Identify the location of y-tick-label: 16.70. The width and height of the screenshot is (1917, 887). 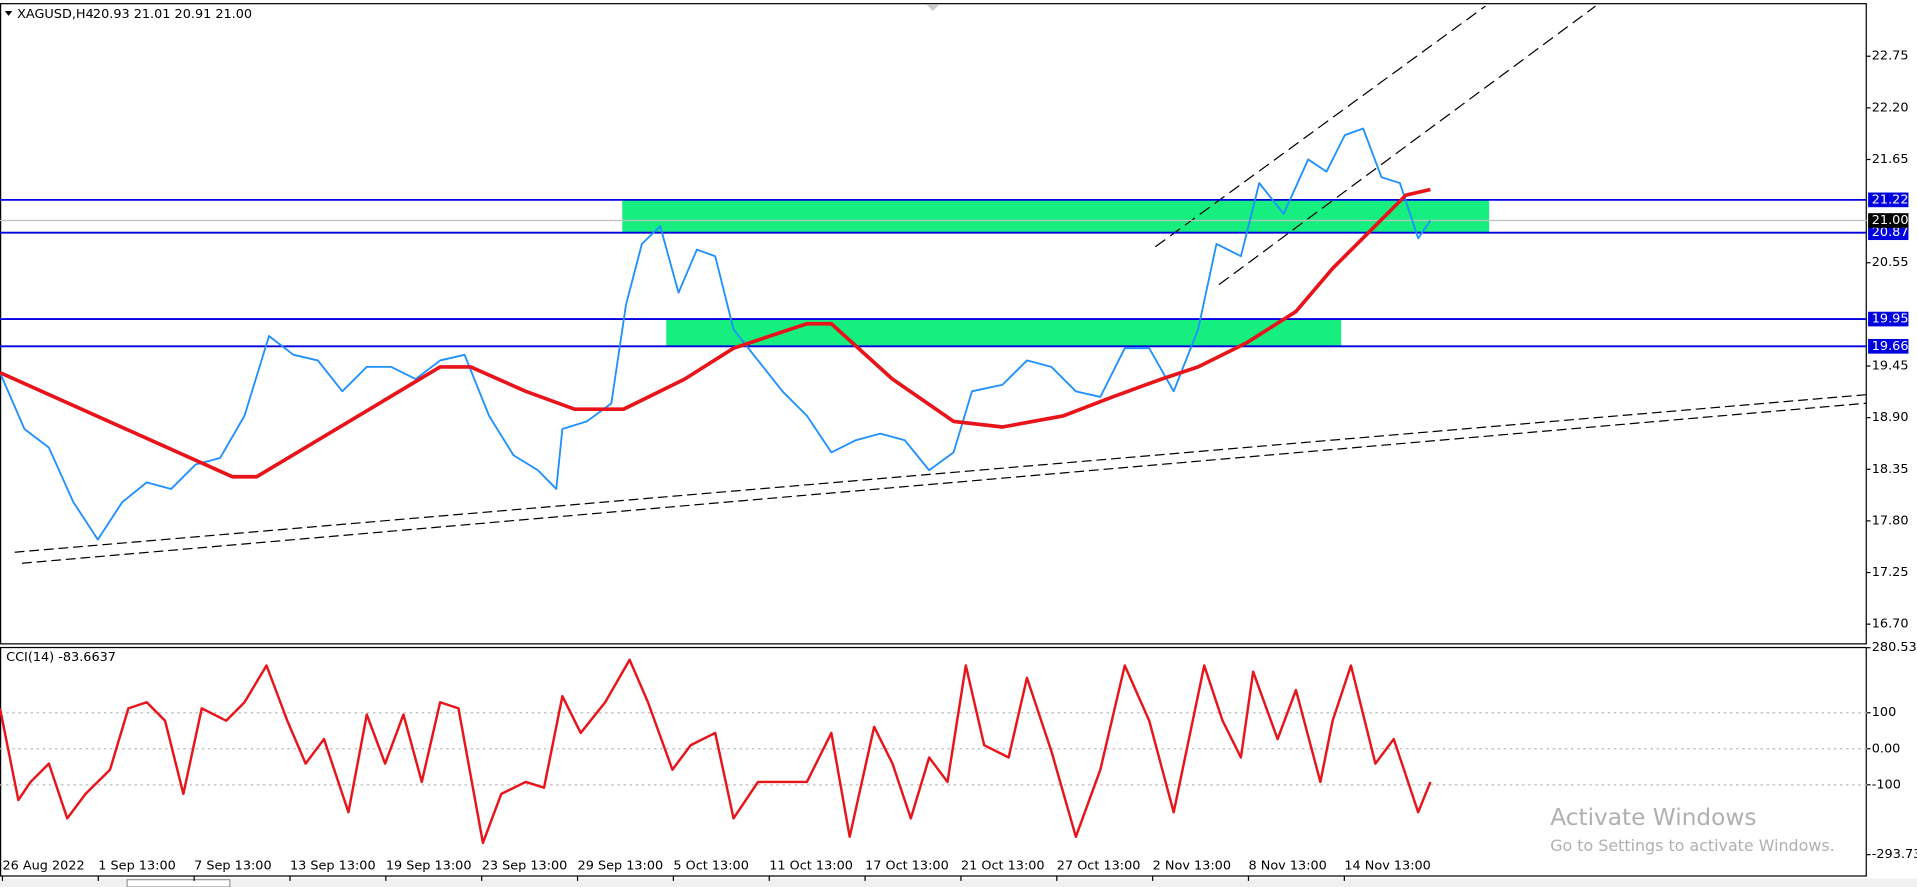
(1890, 624).